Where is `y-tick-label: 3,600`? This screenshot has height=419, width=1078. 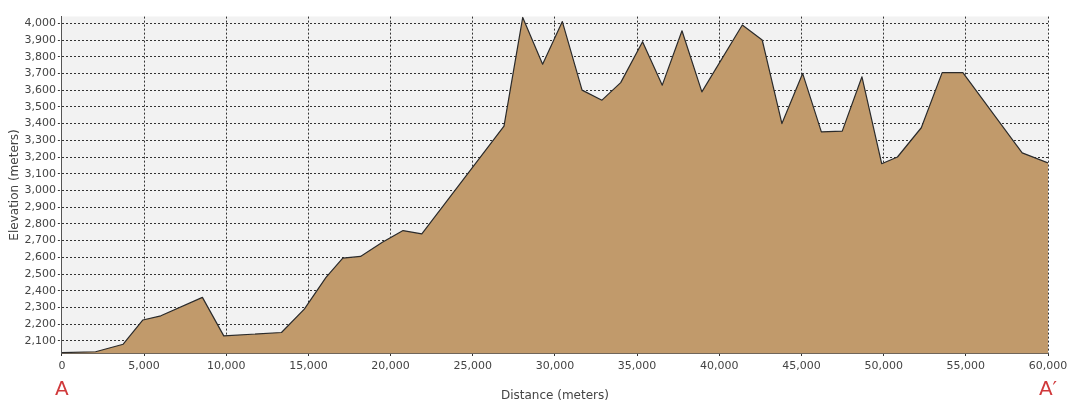 y-tick-label: 3,600 is located at coordinates (40, 89).